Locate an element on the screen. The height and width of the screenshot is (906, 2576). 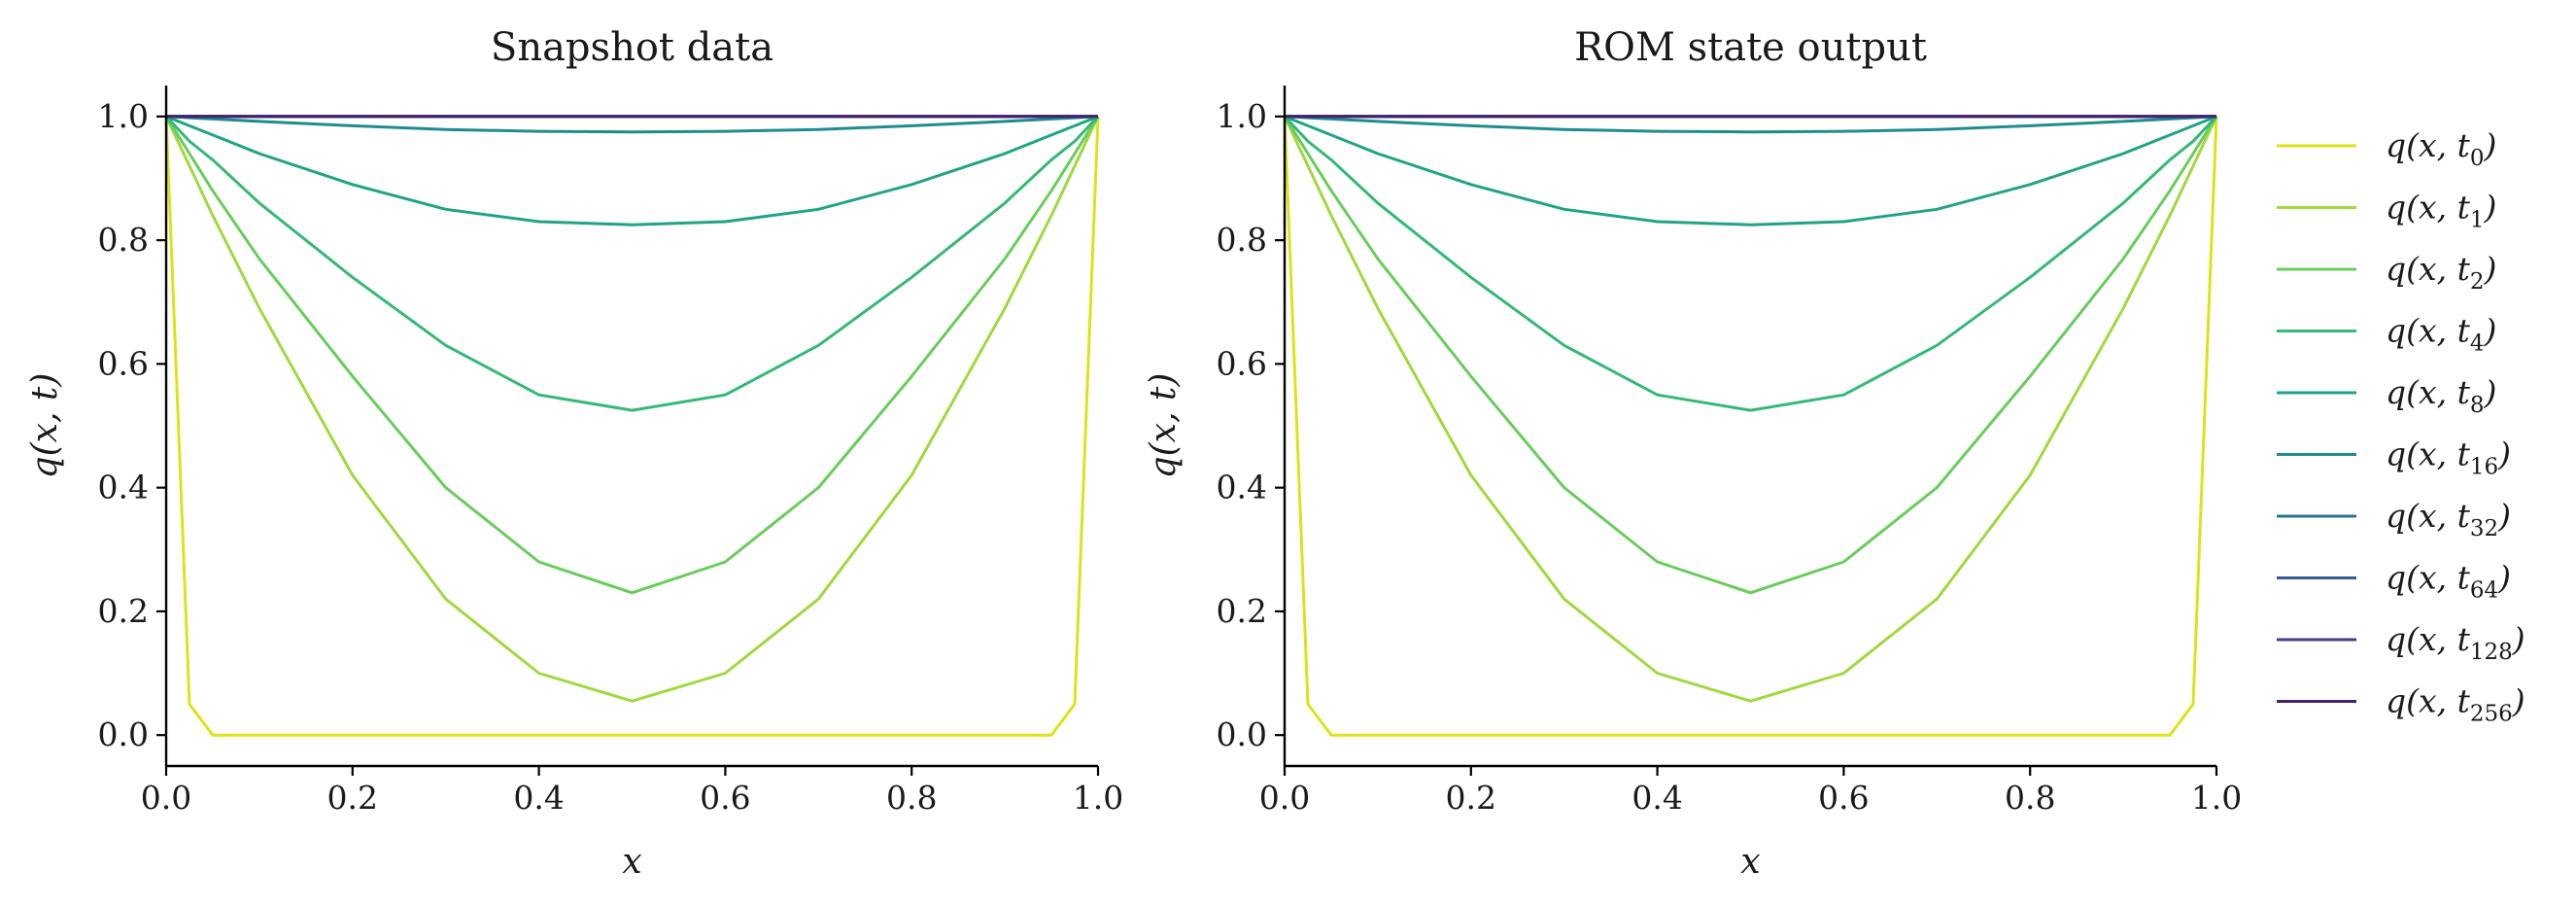
legend-item: q(x, t8) is located at coordinates (2386, 395).